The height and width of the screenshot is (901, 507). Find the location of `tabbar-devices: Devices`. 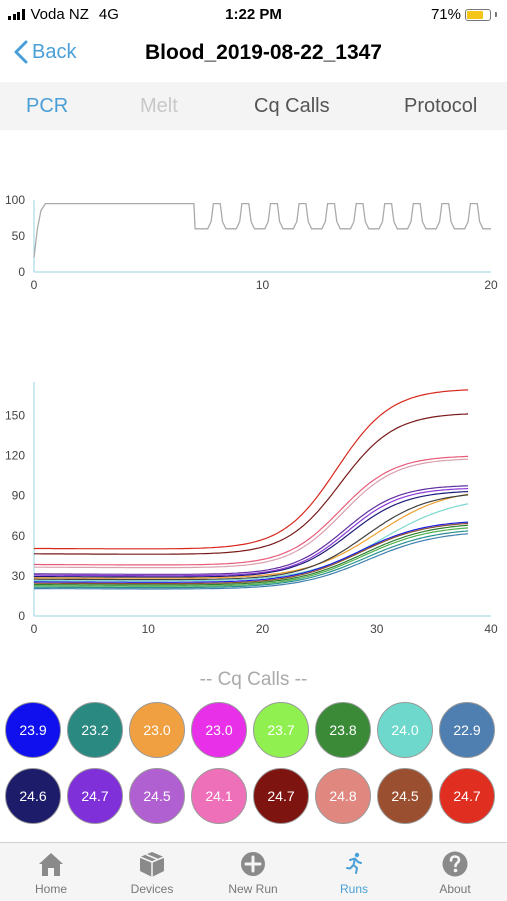

tabbar-devices: Devices is located at coordinates (152, 872).